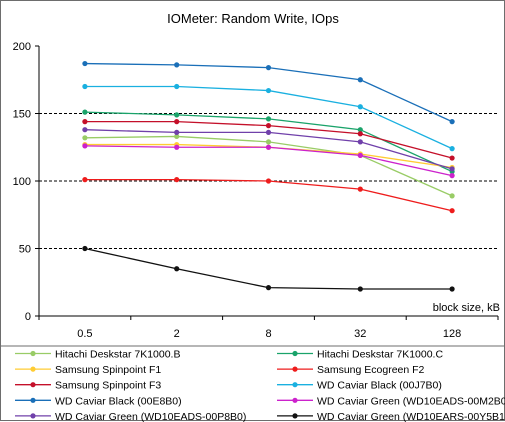 This screenshot has width=505, height=422. What do you see at coordinates (22, 115) in the screenshot?
I see `y-tick-label-3: 150` at bounding box center [22, 115].